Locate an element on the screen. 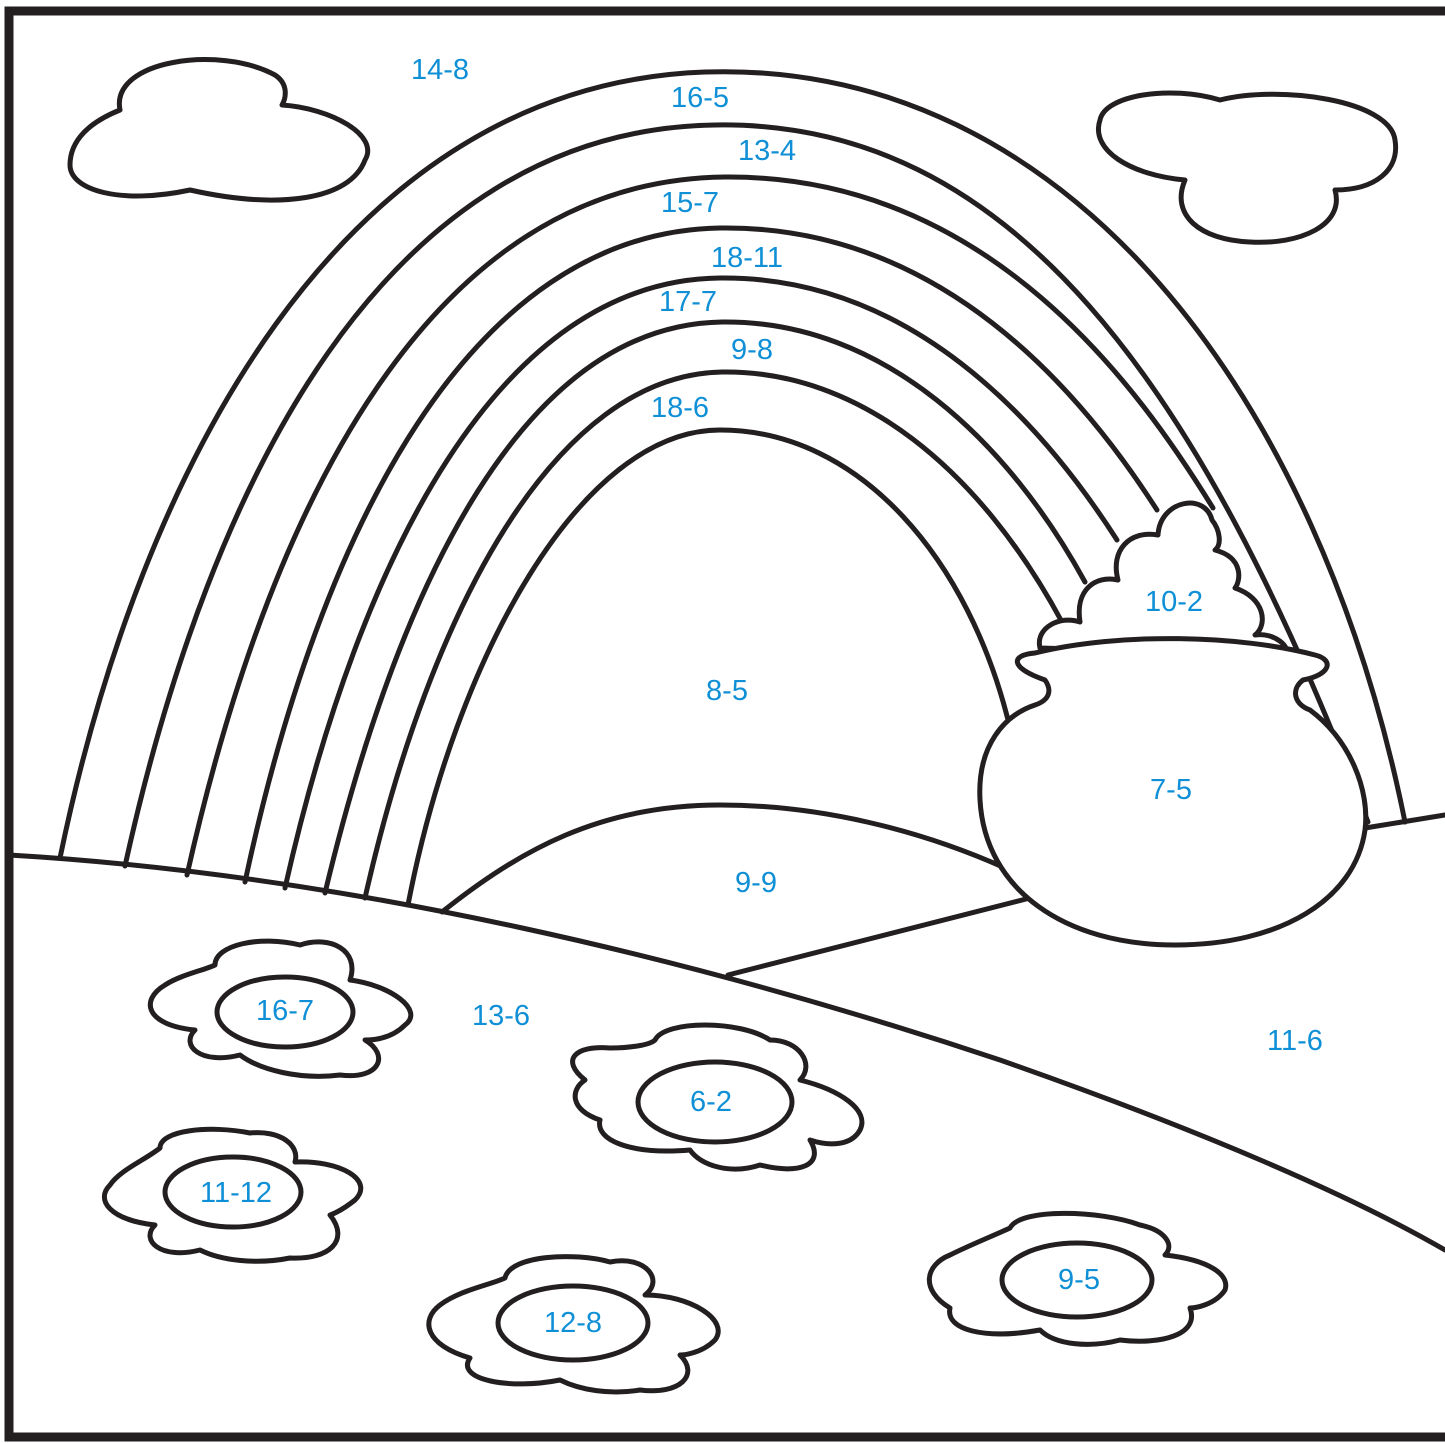 This screenshot has height=1443, width=1445. label-pot: 7-5 is located at coordinates (1171, 790).